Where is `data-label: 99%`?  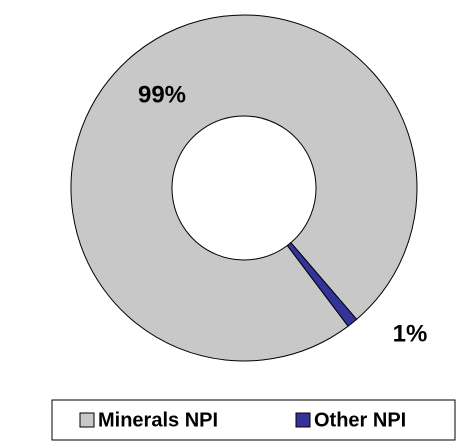 data-label: 99% is located at coordinates (162, 94).